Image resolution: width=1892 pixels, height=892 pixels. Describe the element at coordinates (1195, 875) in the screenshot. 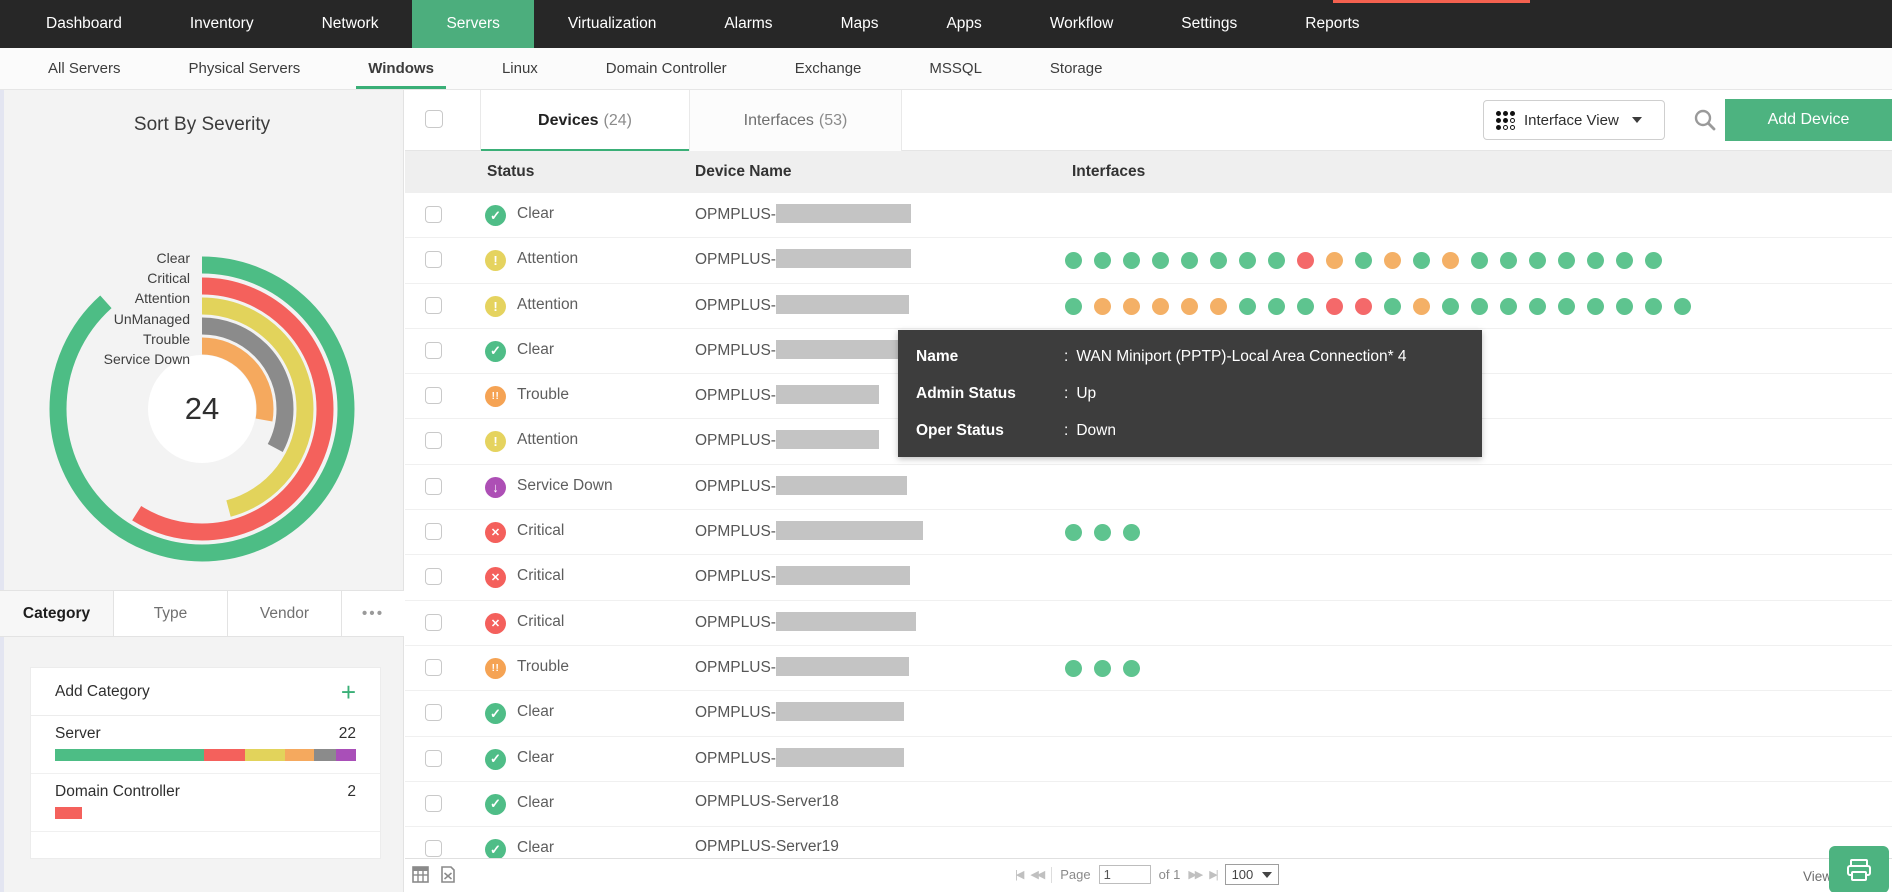

I see `next-page-icon: ▶▶` at that location.